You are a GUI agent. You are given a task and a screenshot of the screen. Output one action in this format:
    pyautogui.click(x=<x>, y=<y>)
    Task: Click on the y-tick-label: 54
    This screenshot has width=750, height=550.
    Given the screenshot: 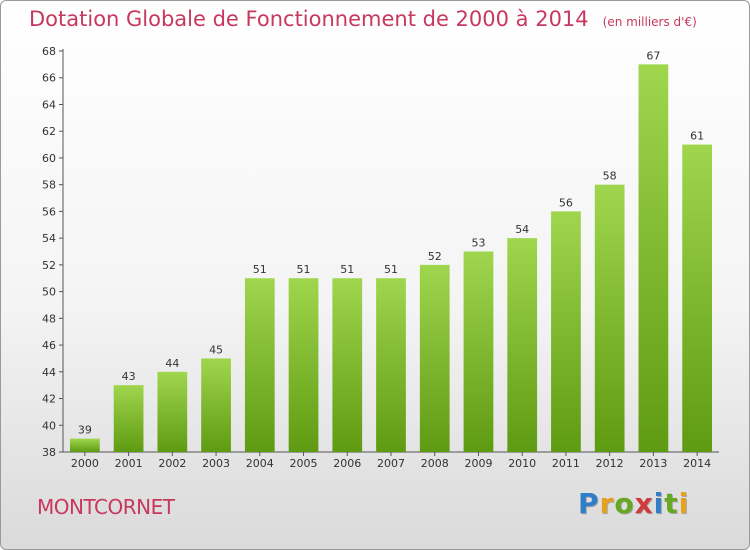 What is the action you would take?
    pyautogui.click(x=49, y=238)
    